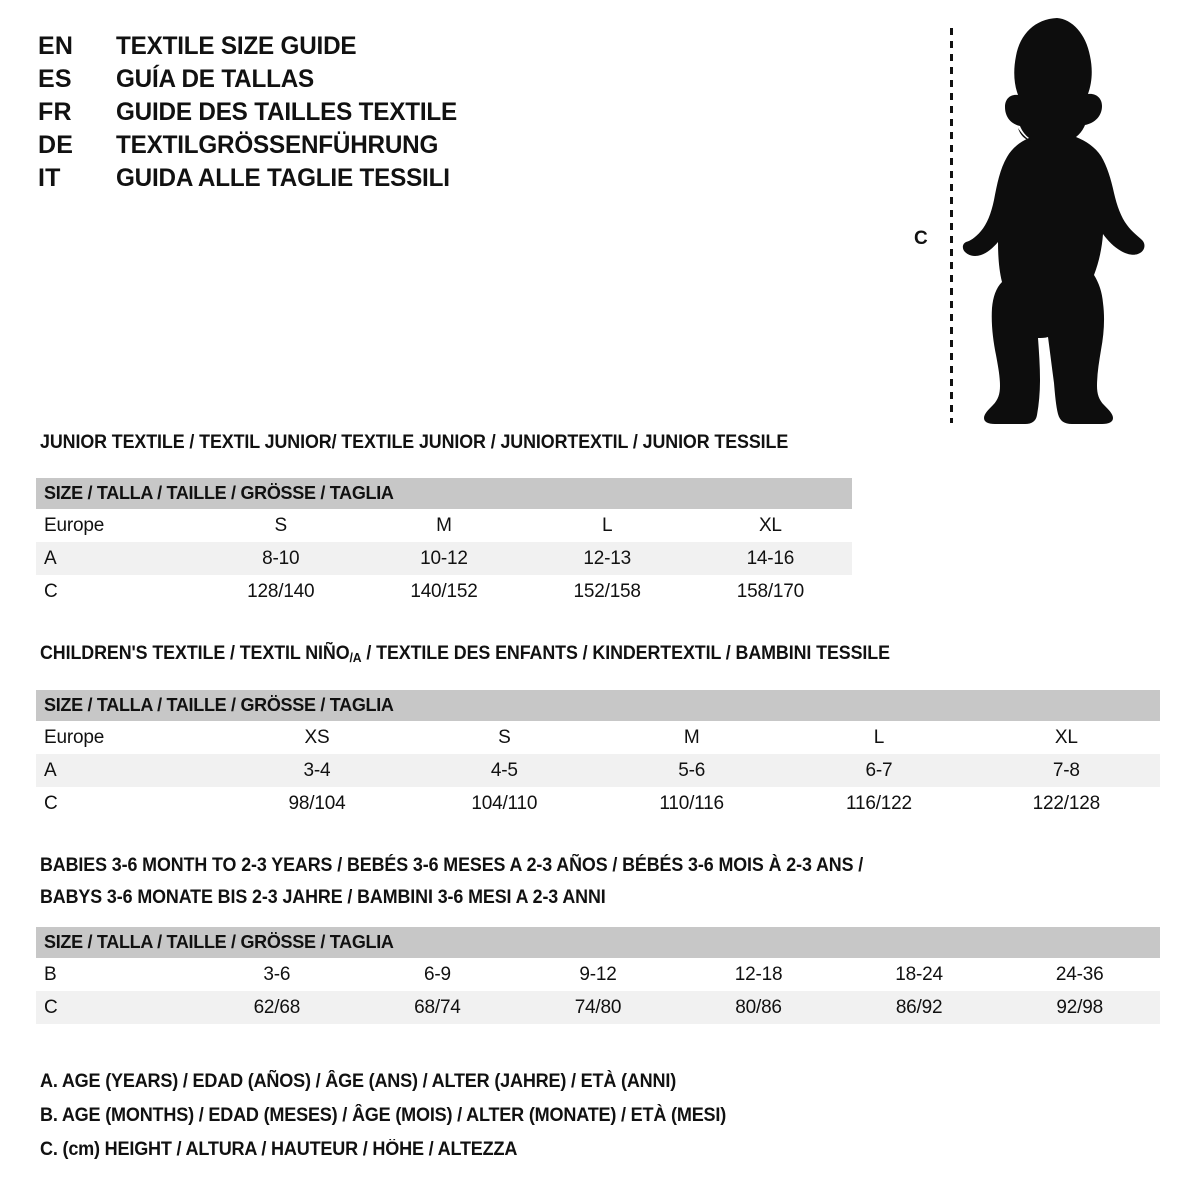 The width and height of the screenshot is (1200, 1200). Describe the element at coordinates (286, 112) in the screenshot. I see `title-text-fr: GUIDE DES TAILLES TEXTILE` at that location.